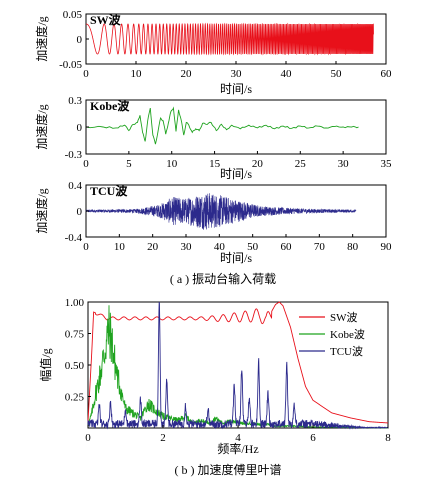  Describe the element at coordinates (41, 38) in the screenshot. I see `sw-y-label: 加速度/g` at that location.